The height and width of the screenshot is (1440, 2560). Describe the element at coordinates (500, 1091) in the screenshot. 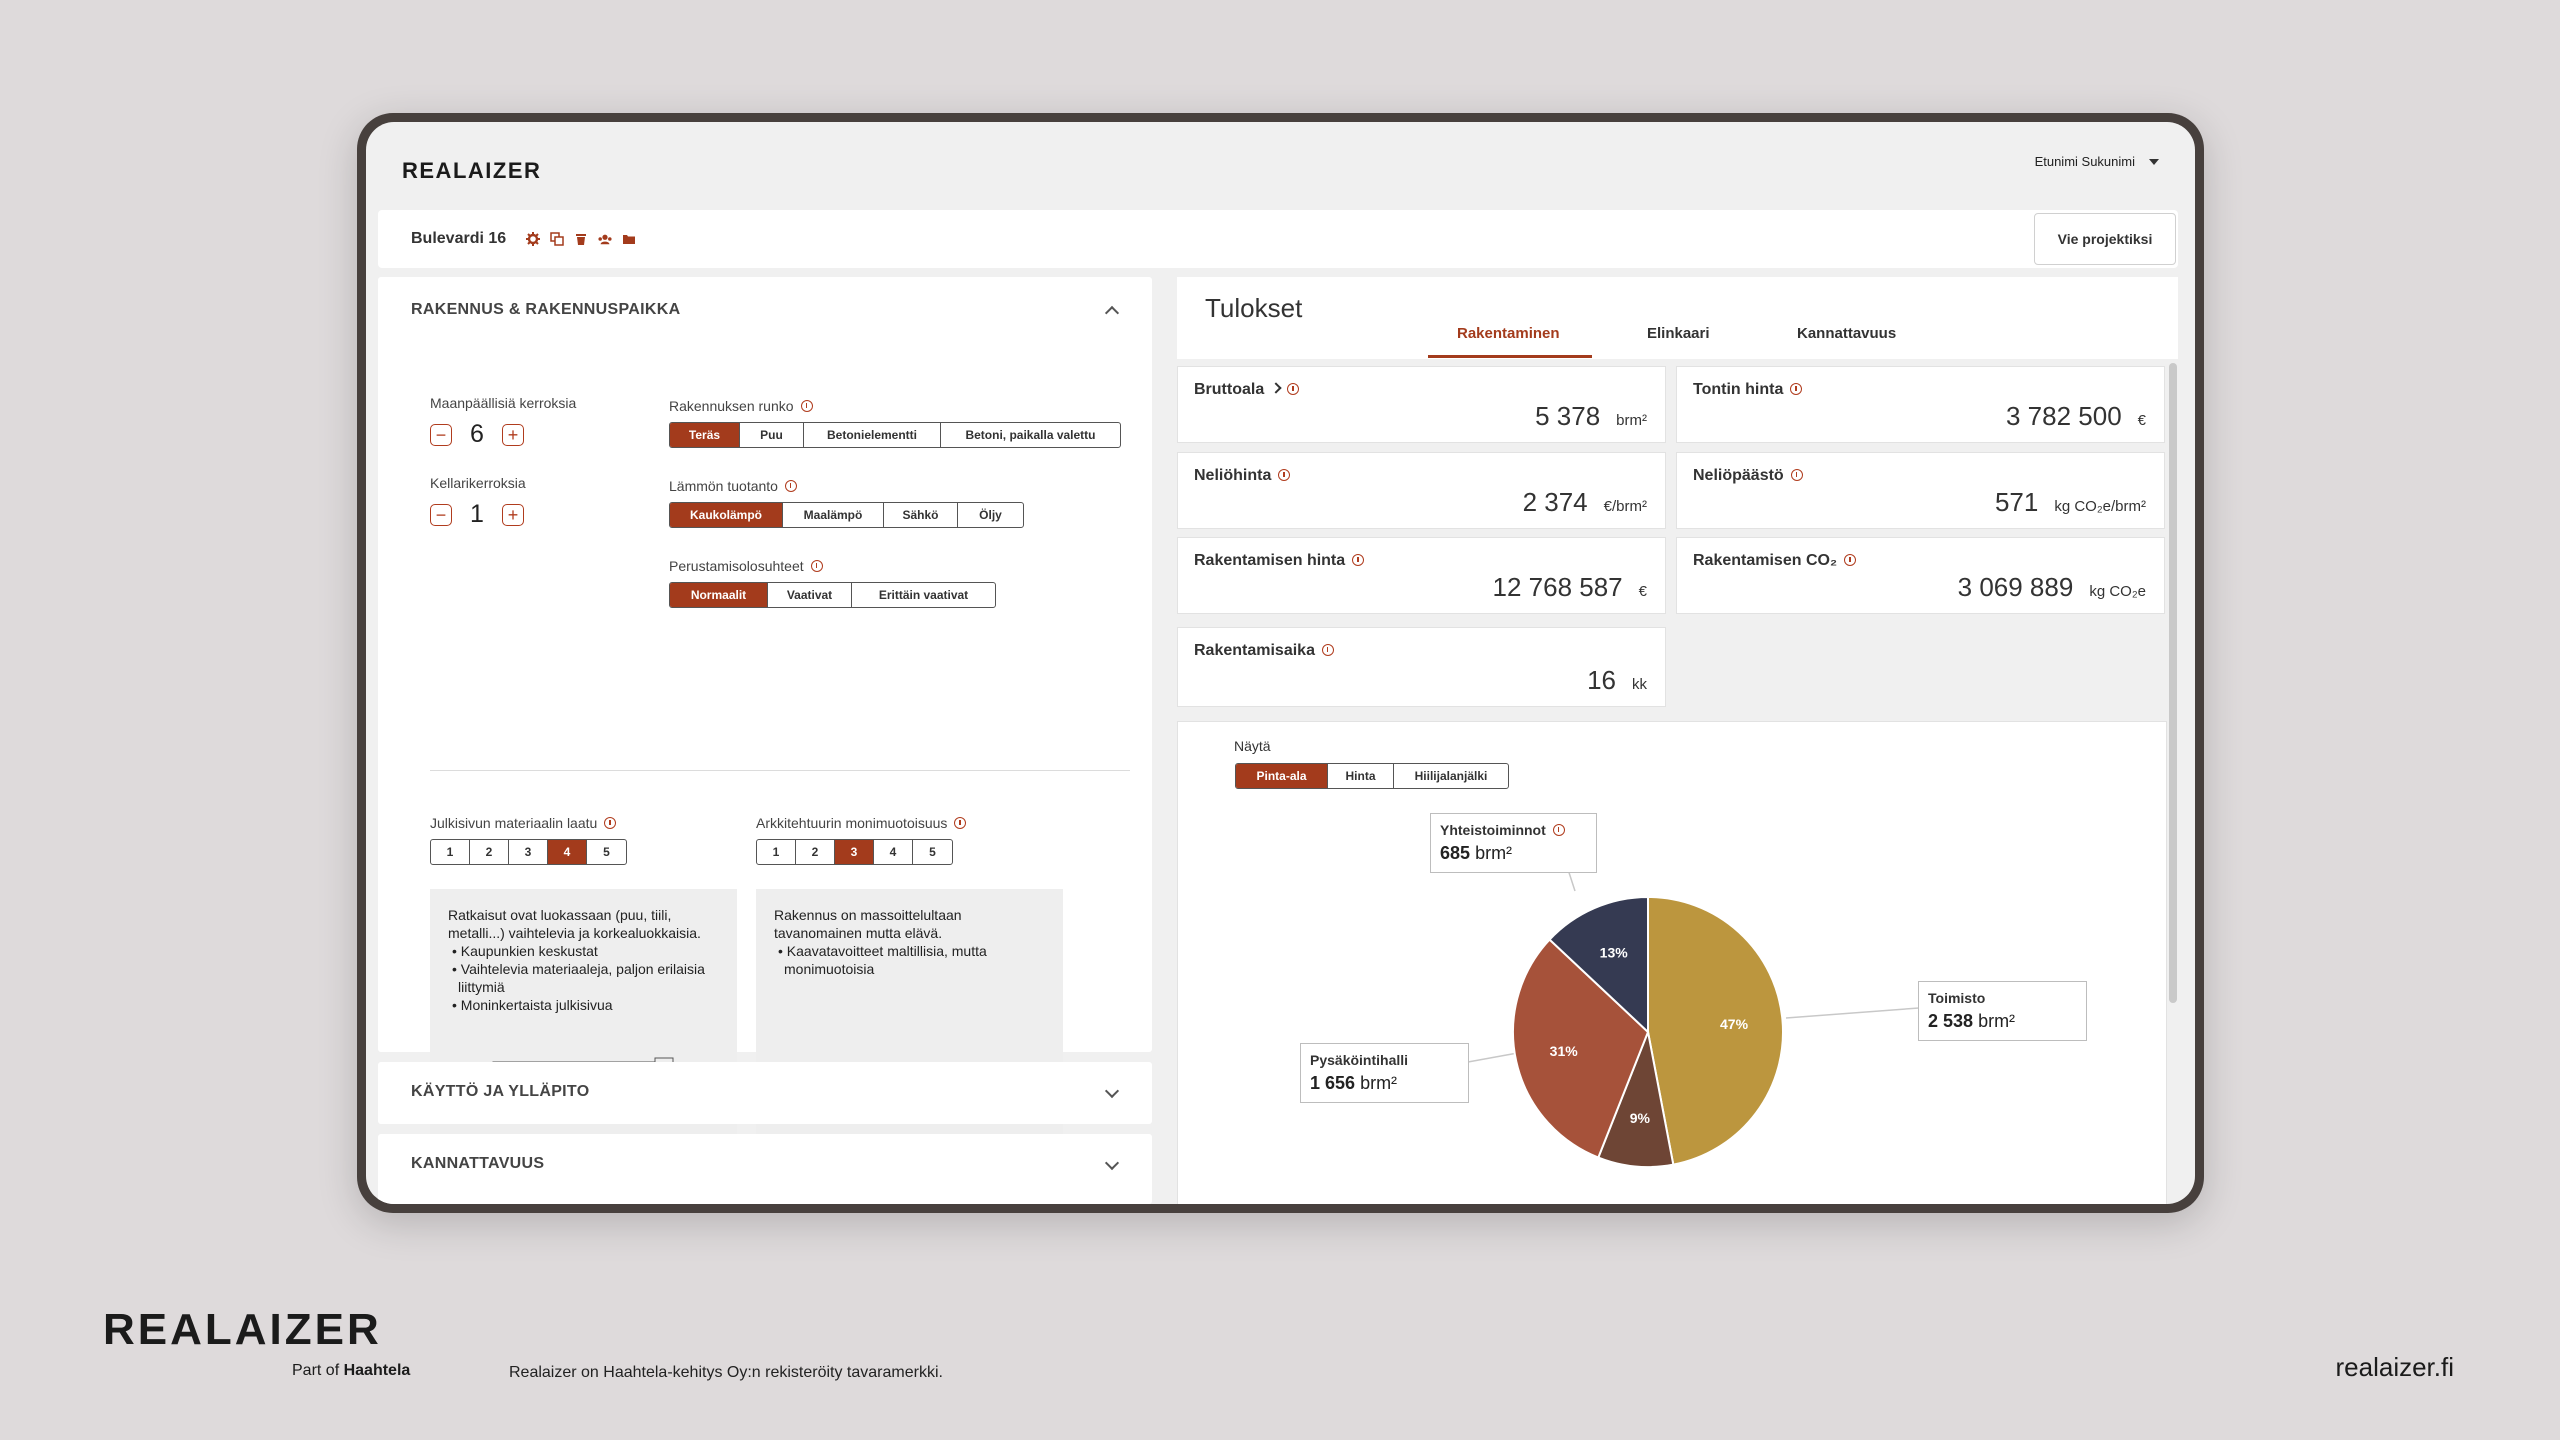

I see `section-title: KÄYTTÖ JA YLLÄPITO` at that location.